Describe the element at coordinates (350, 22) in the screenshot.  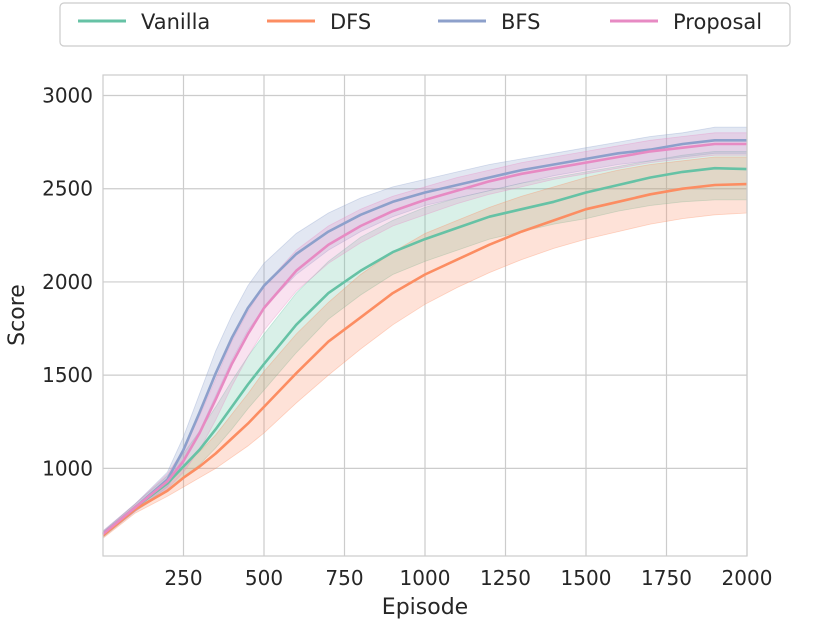
I see `legend-label-dfs: DFS` at that location.